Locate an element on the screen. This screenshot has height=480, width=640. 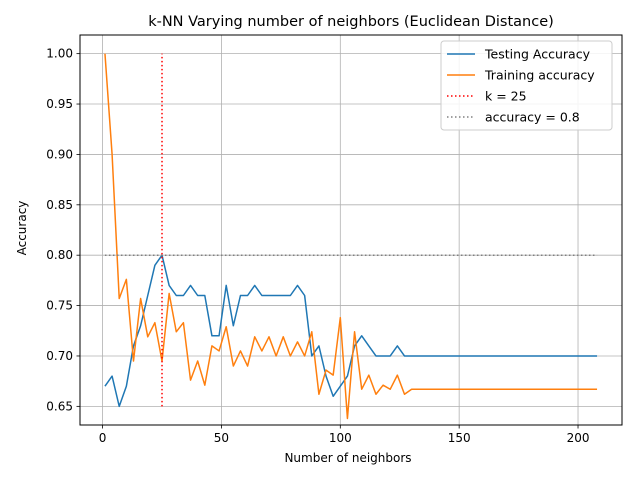
y-tick-label: 1.00 is located at coordinates (59, 54).